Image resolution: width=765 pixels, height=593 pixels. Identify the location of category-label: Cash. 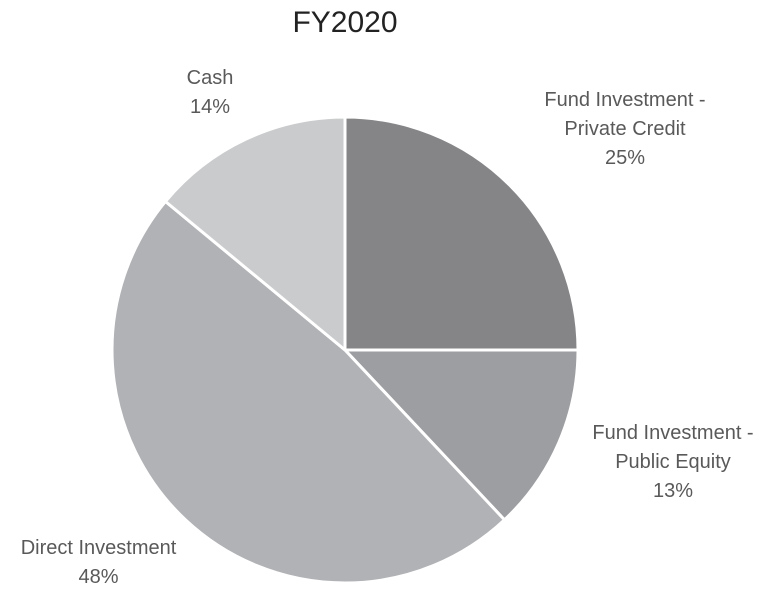
(210, 78).